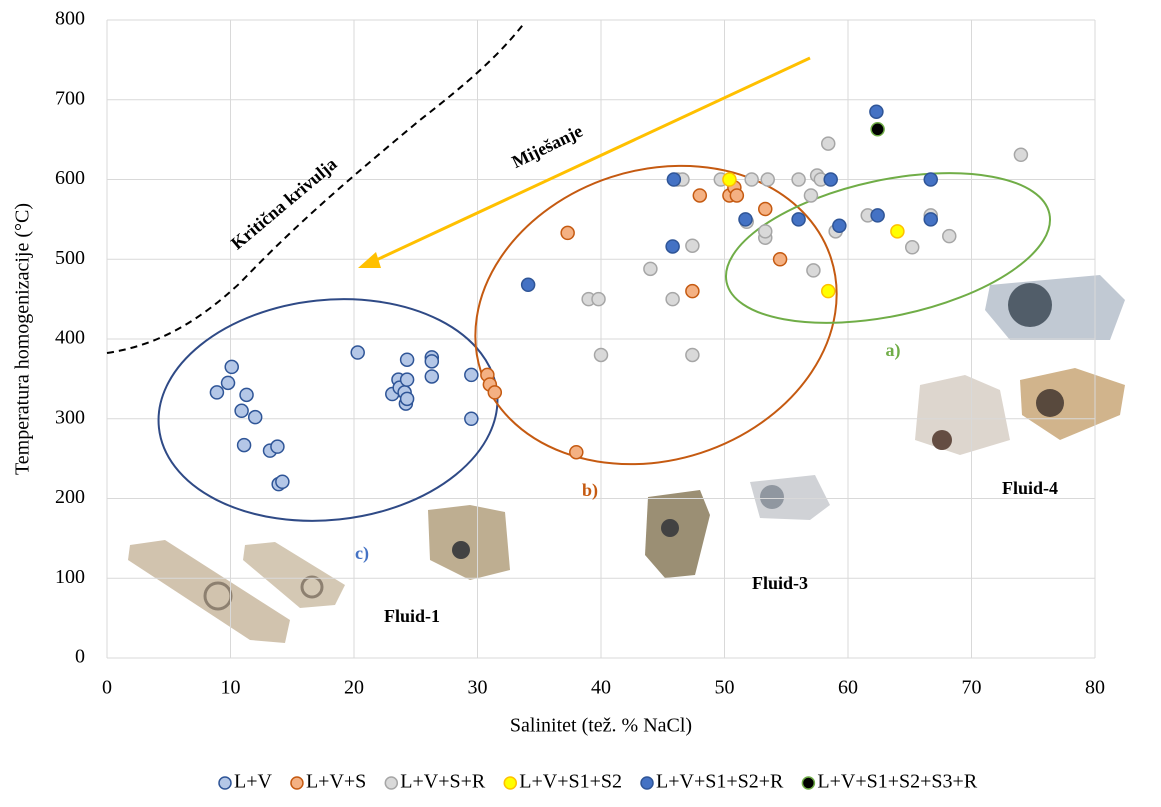  I want to click on annotation: b), so click(590, 490).